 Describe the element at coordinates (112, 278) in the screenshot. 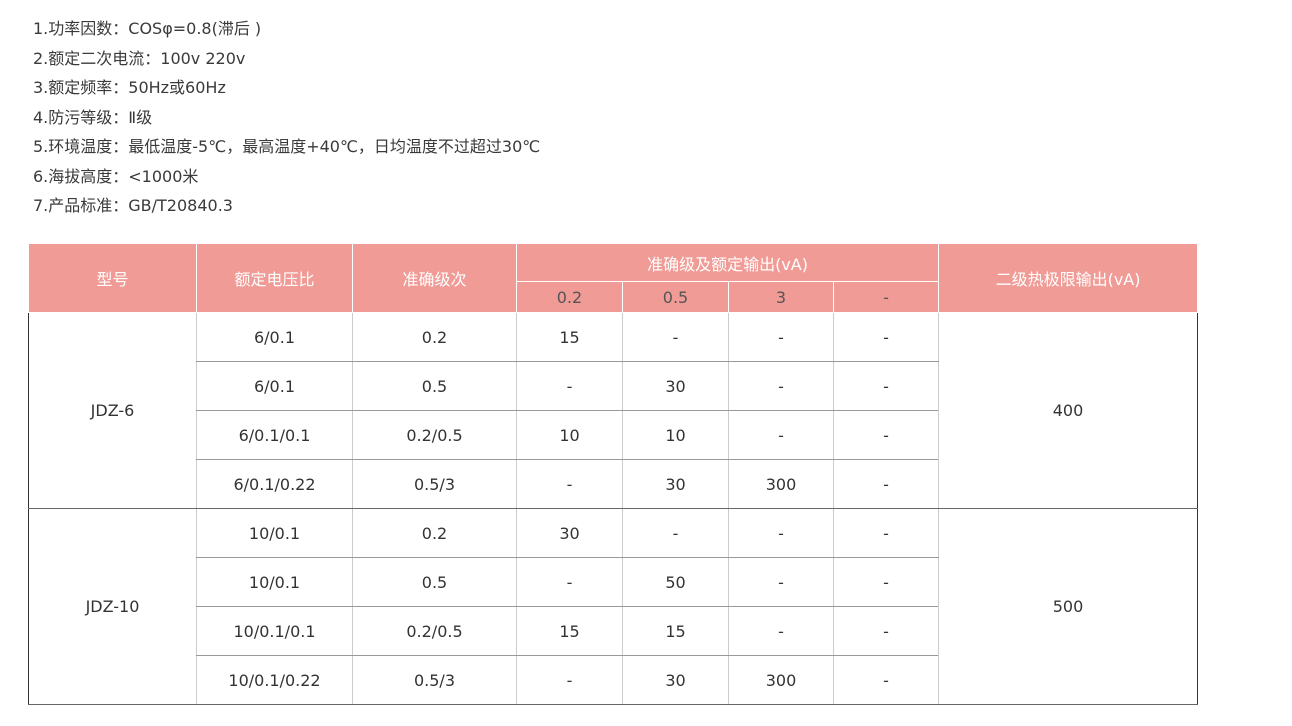

I see `header-model: 型号` at that location.